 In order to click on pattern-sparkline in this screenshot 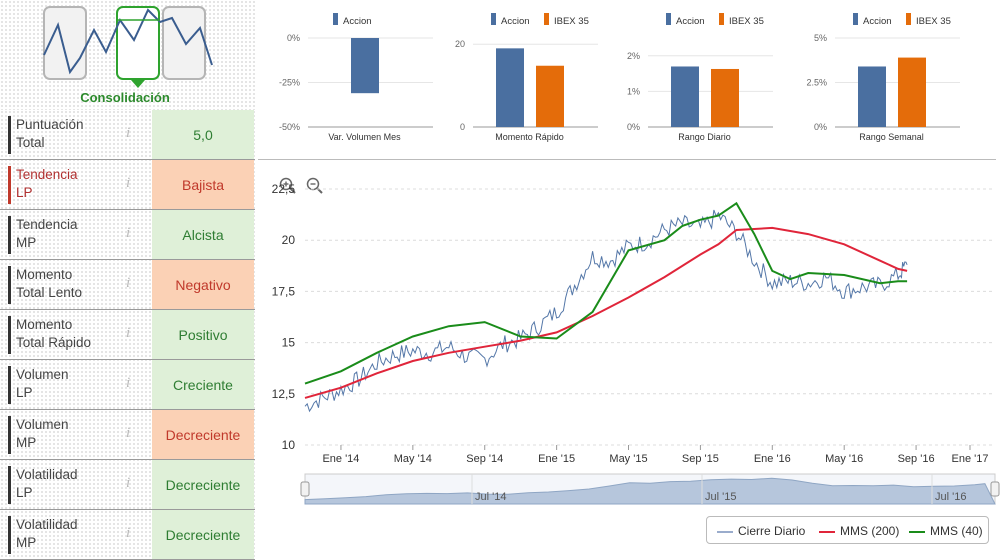, I will do `click(128, 48)`.